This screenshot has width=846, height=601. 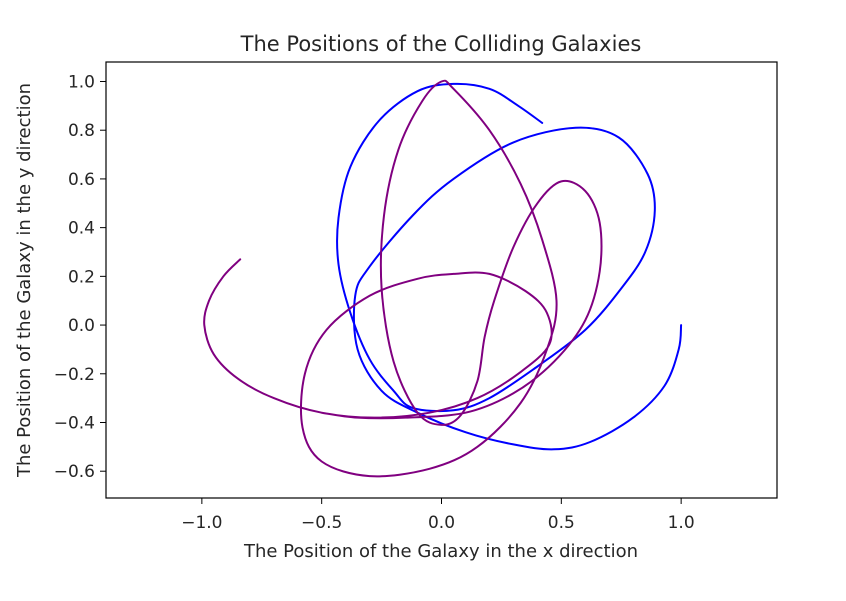 I want to click on x-axis: −1.0 −0.5 0.0 0.5 1.0, so click(x=438, y=515).